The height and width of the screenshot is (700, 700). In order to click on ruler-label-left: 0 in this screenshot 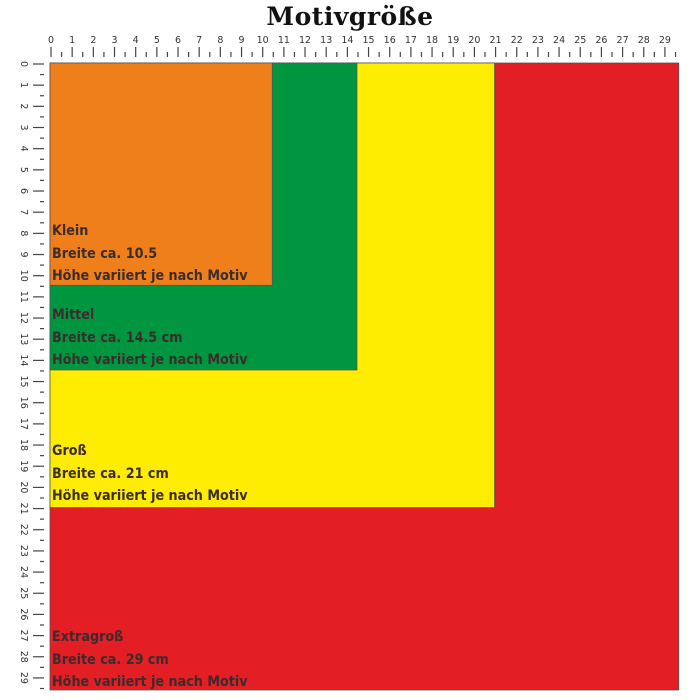, I will do `click(23, 64)`.